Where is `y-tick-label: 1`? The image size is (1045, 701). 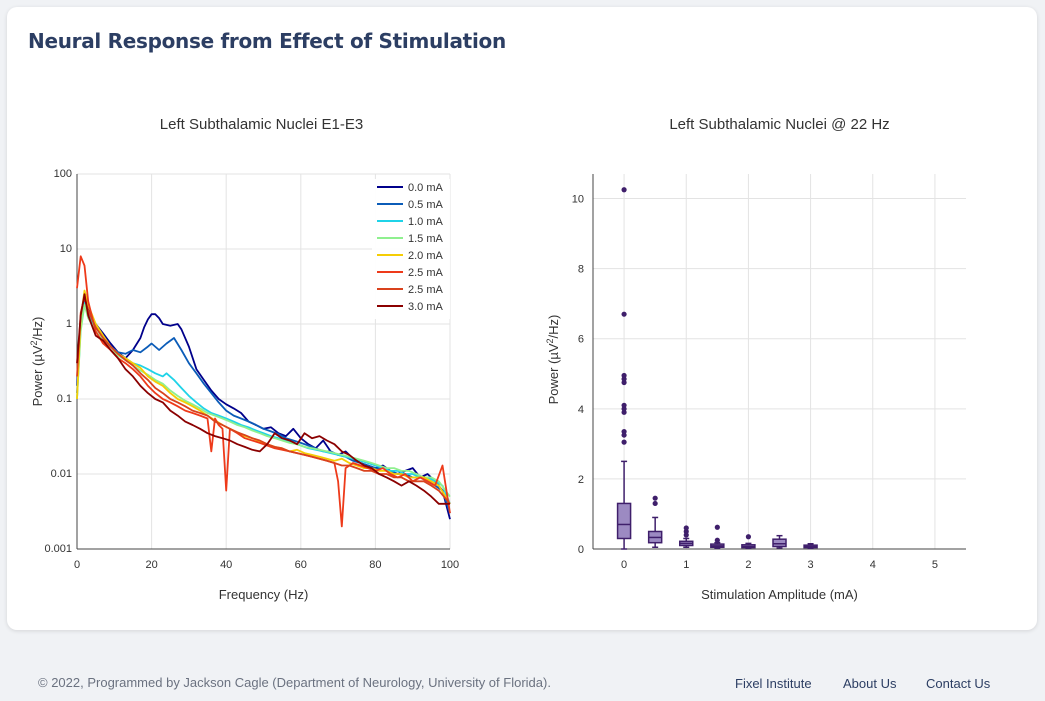
y-tick-label: 1 is located at coordinates (69, 324).